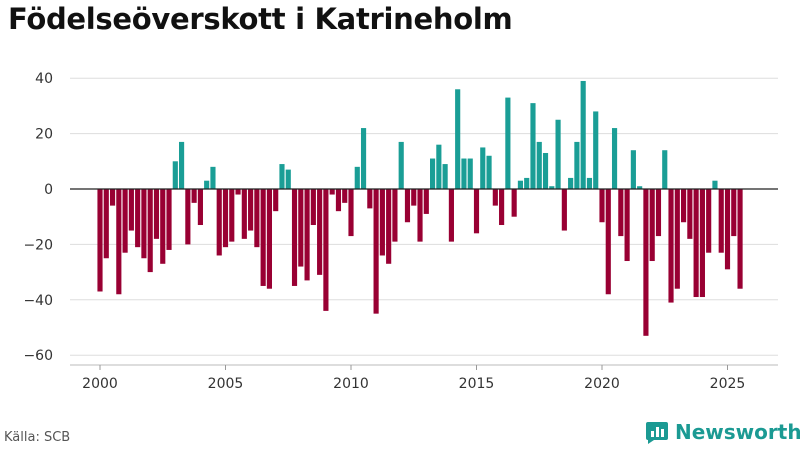 The image size is (800, 450). Describe the element at coordinates (37, 437) in the screenshot. I see `source-label: Källa: SCB` at that location.